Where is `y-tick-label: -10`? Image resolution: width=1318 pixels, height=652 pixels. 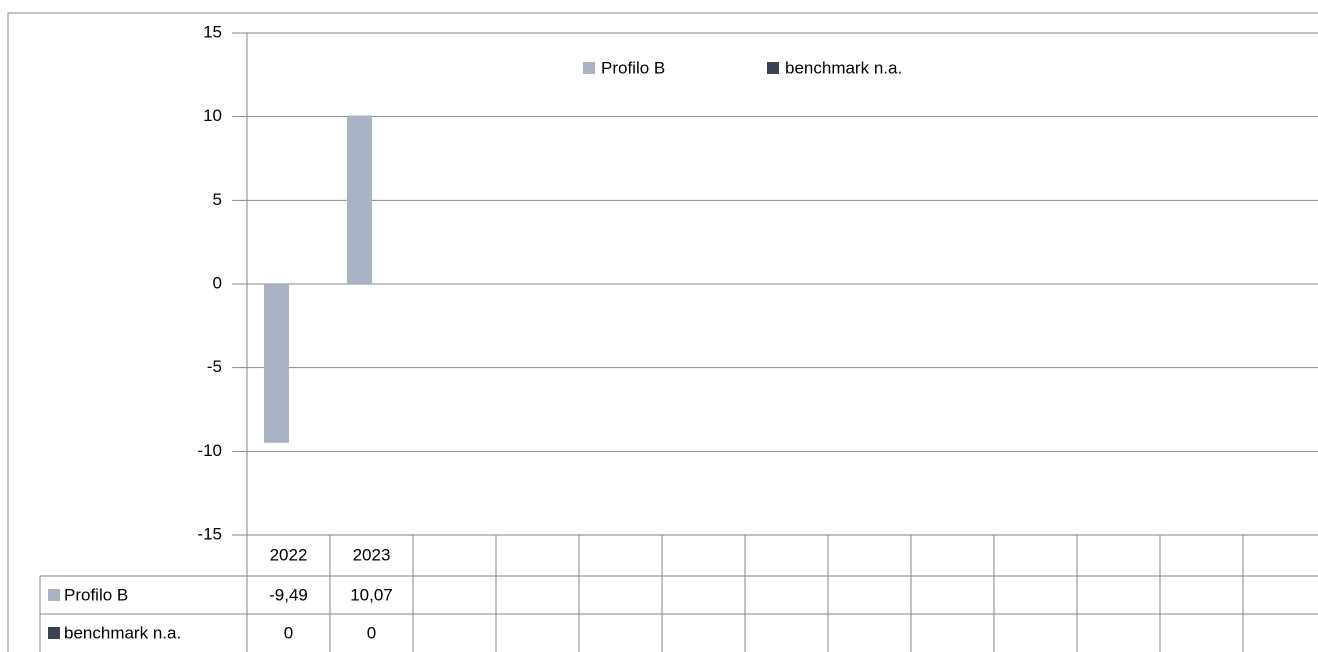 y-tick-label: -10 is located at coordinates (209, 450).